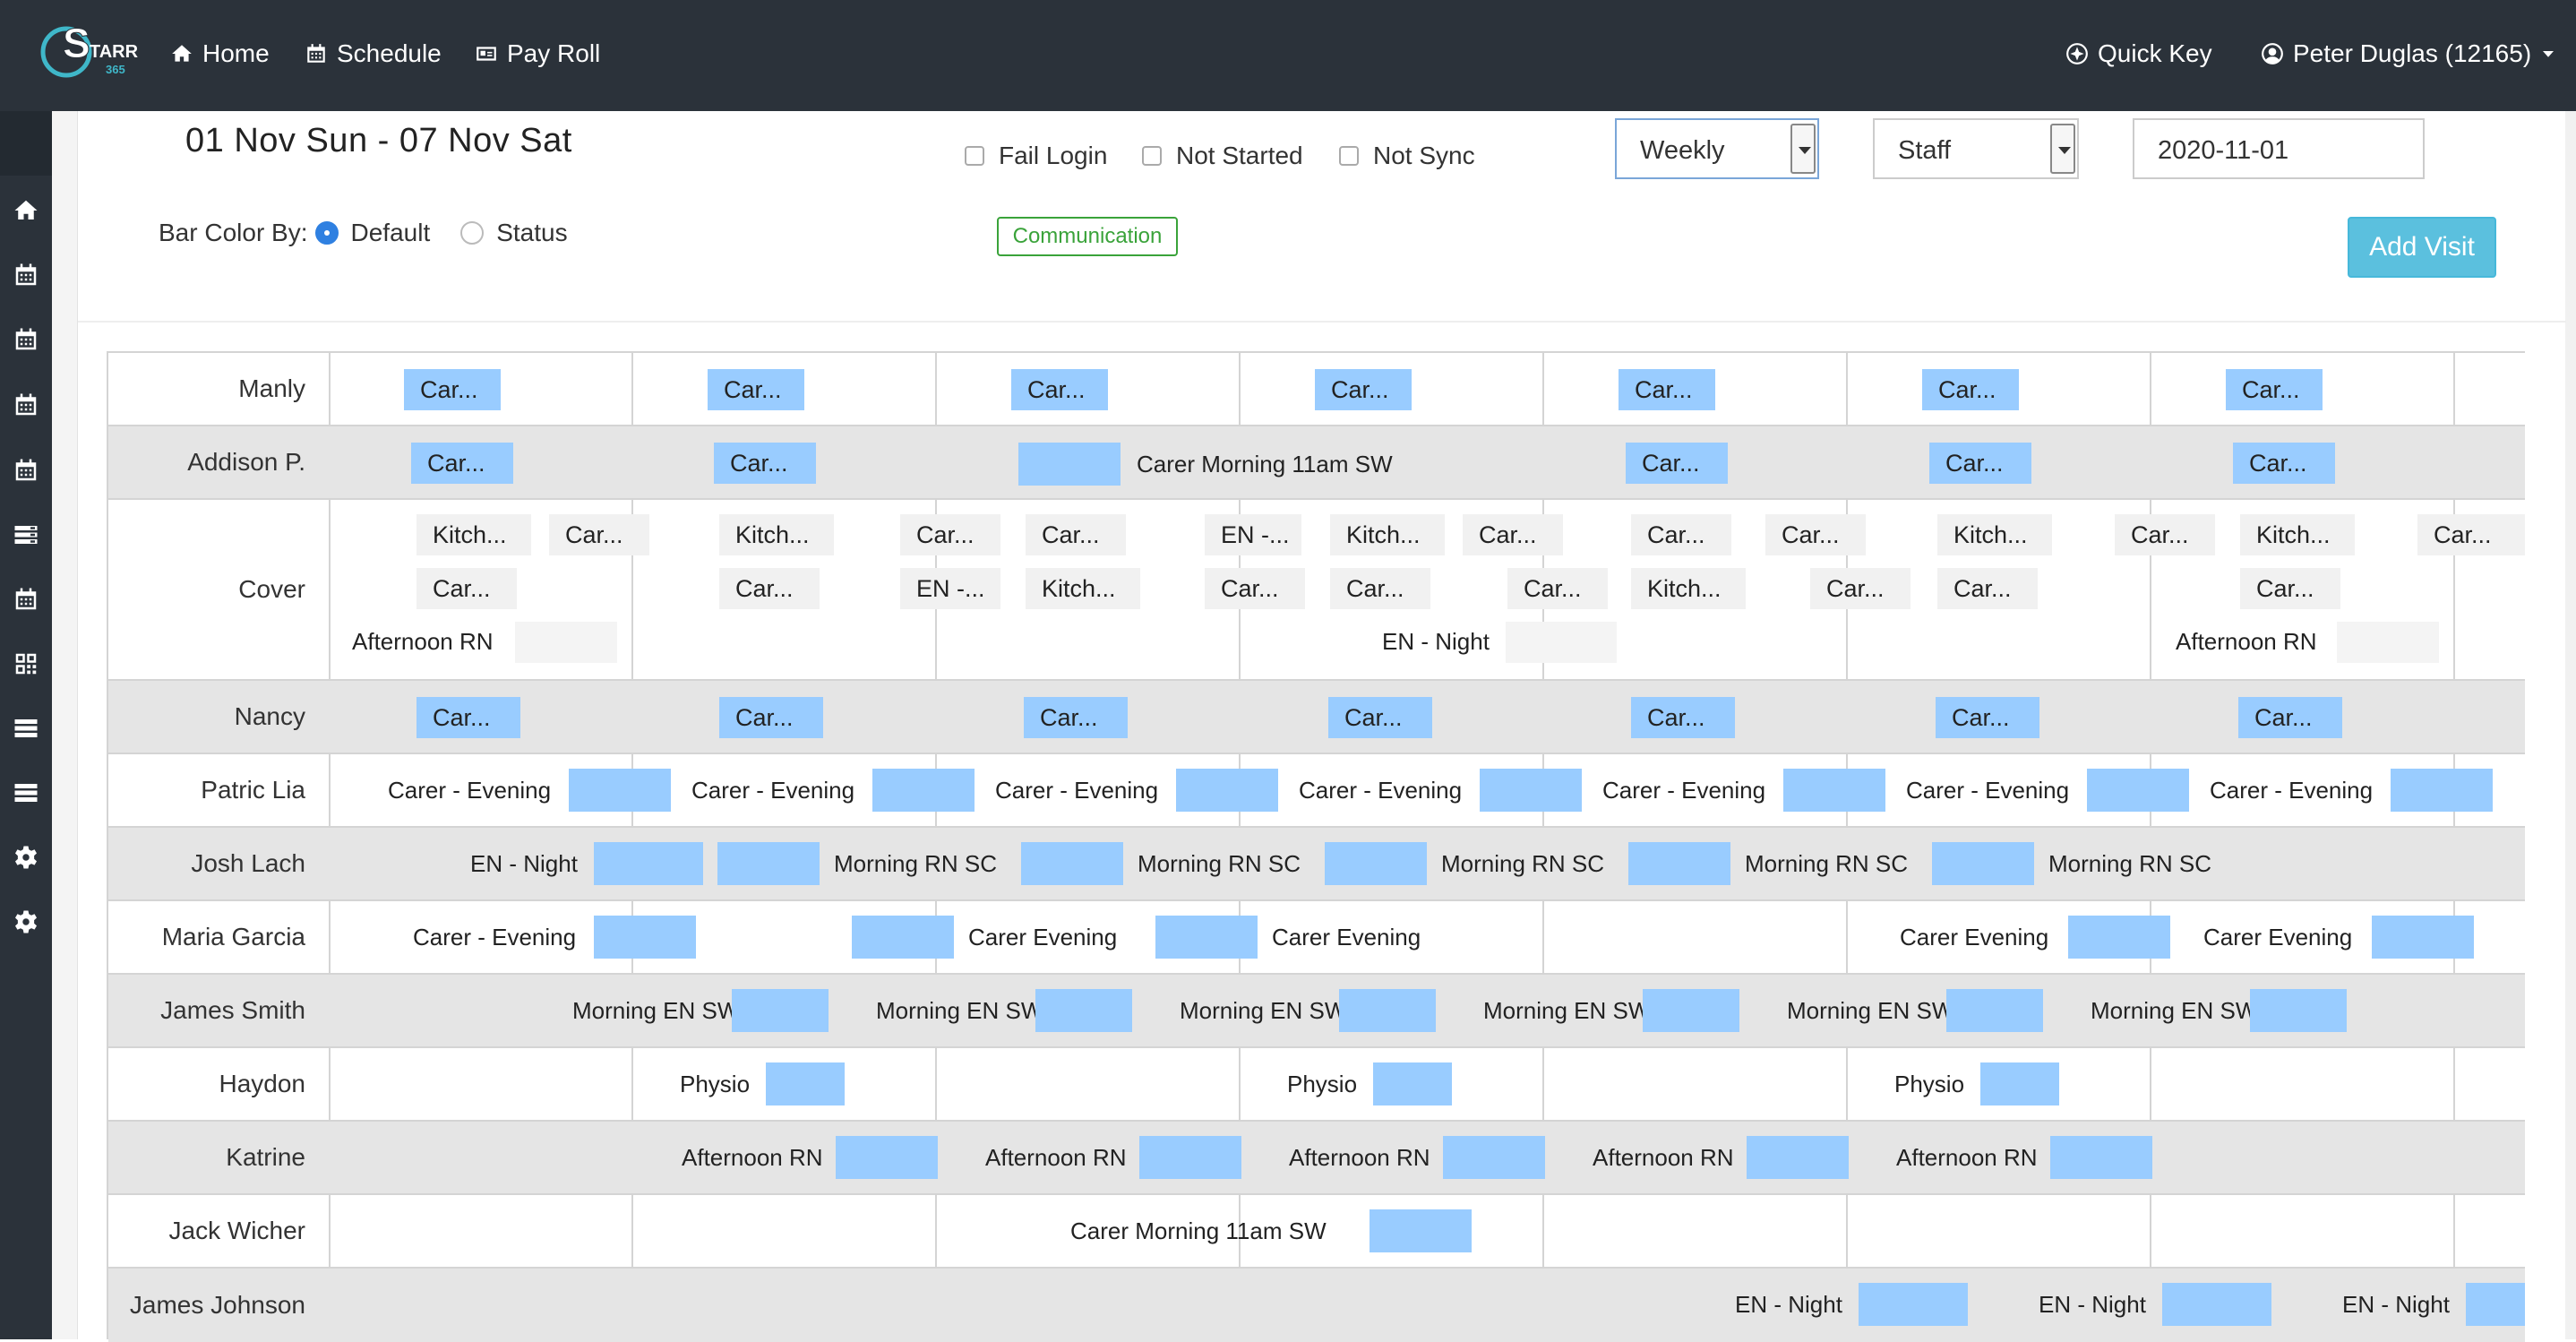  What do you see at coordinates (88, 52) in the screenshot?
I see `starr-logo: S TARR 365` at bounding box center [88, 52].